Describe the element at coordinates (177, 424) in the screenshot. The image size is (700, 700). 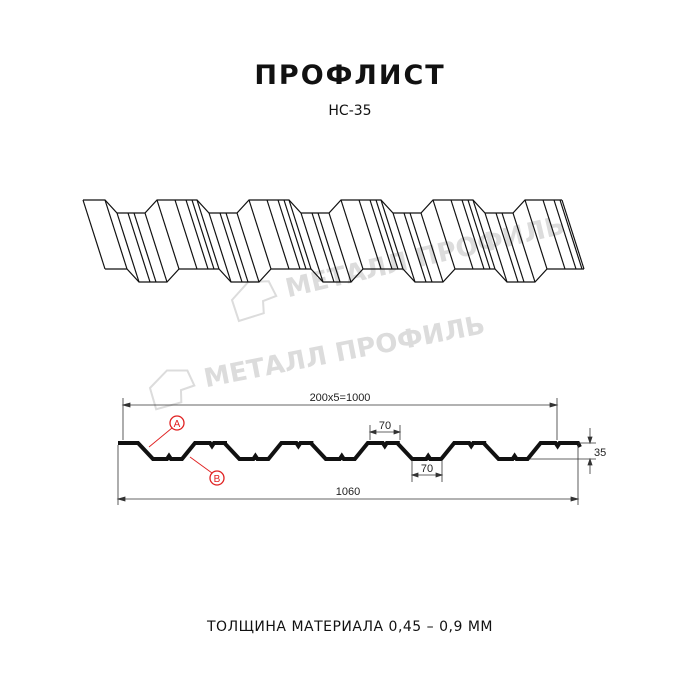
I see `marker-a-label: A` at that location.